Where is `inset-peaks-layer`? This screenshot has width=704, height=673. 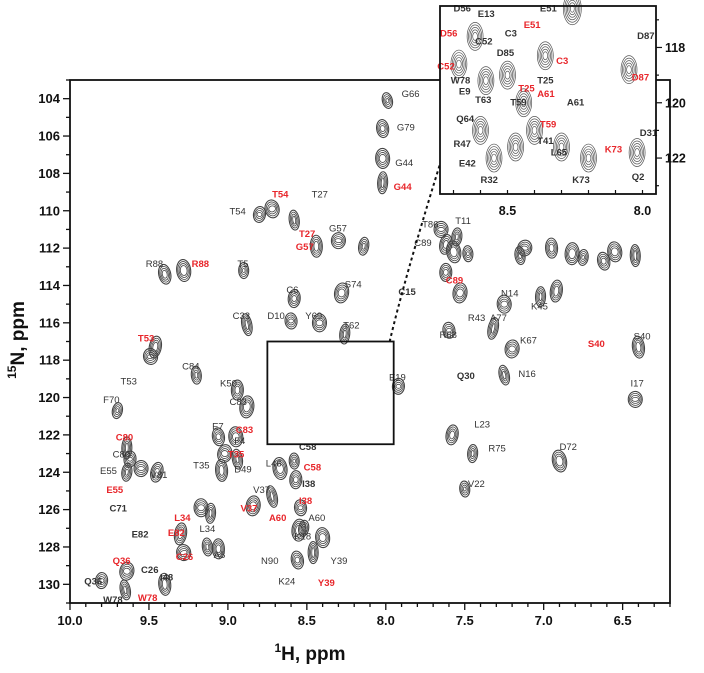 inset-peaks-layer is located at coordinates (548, 86).